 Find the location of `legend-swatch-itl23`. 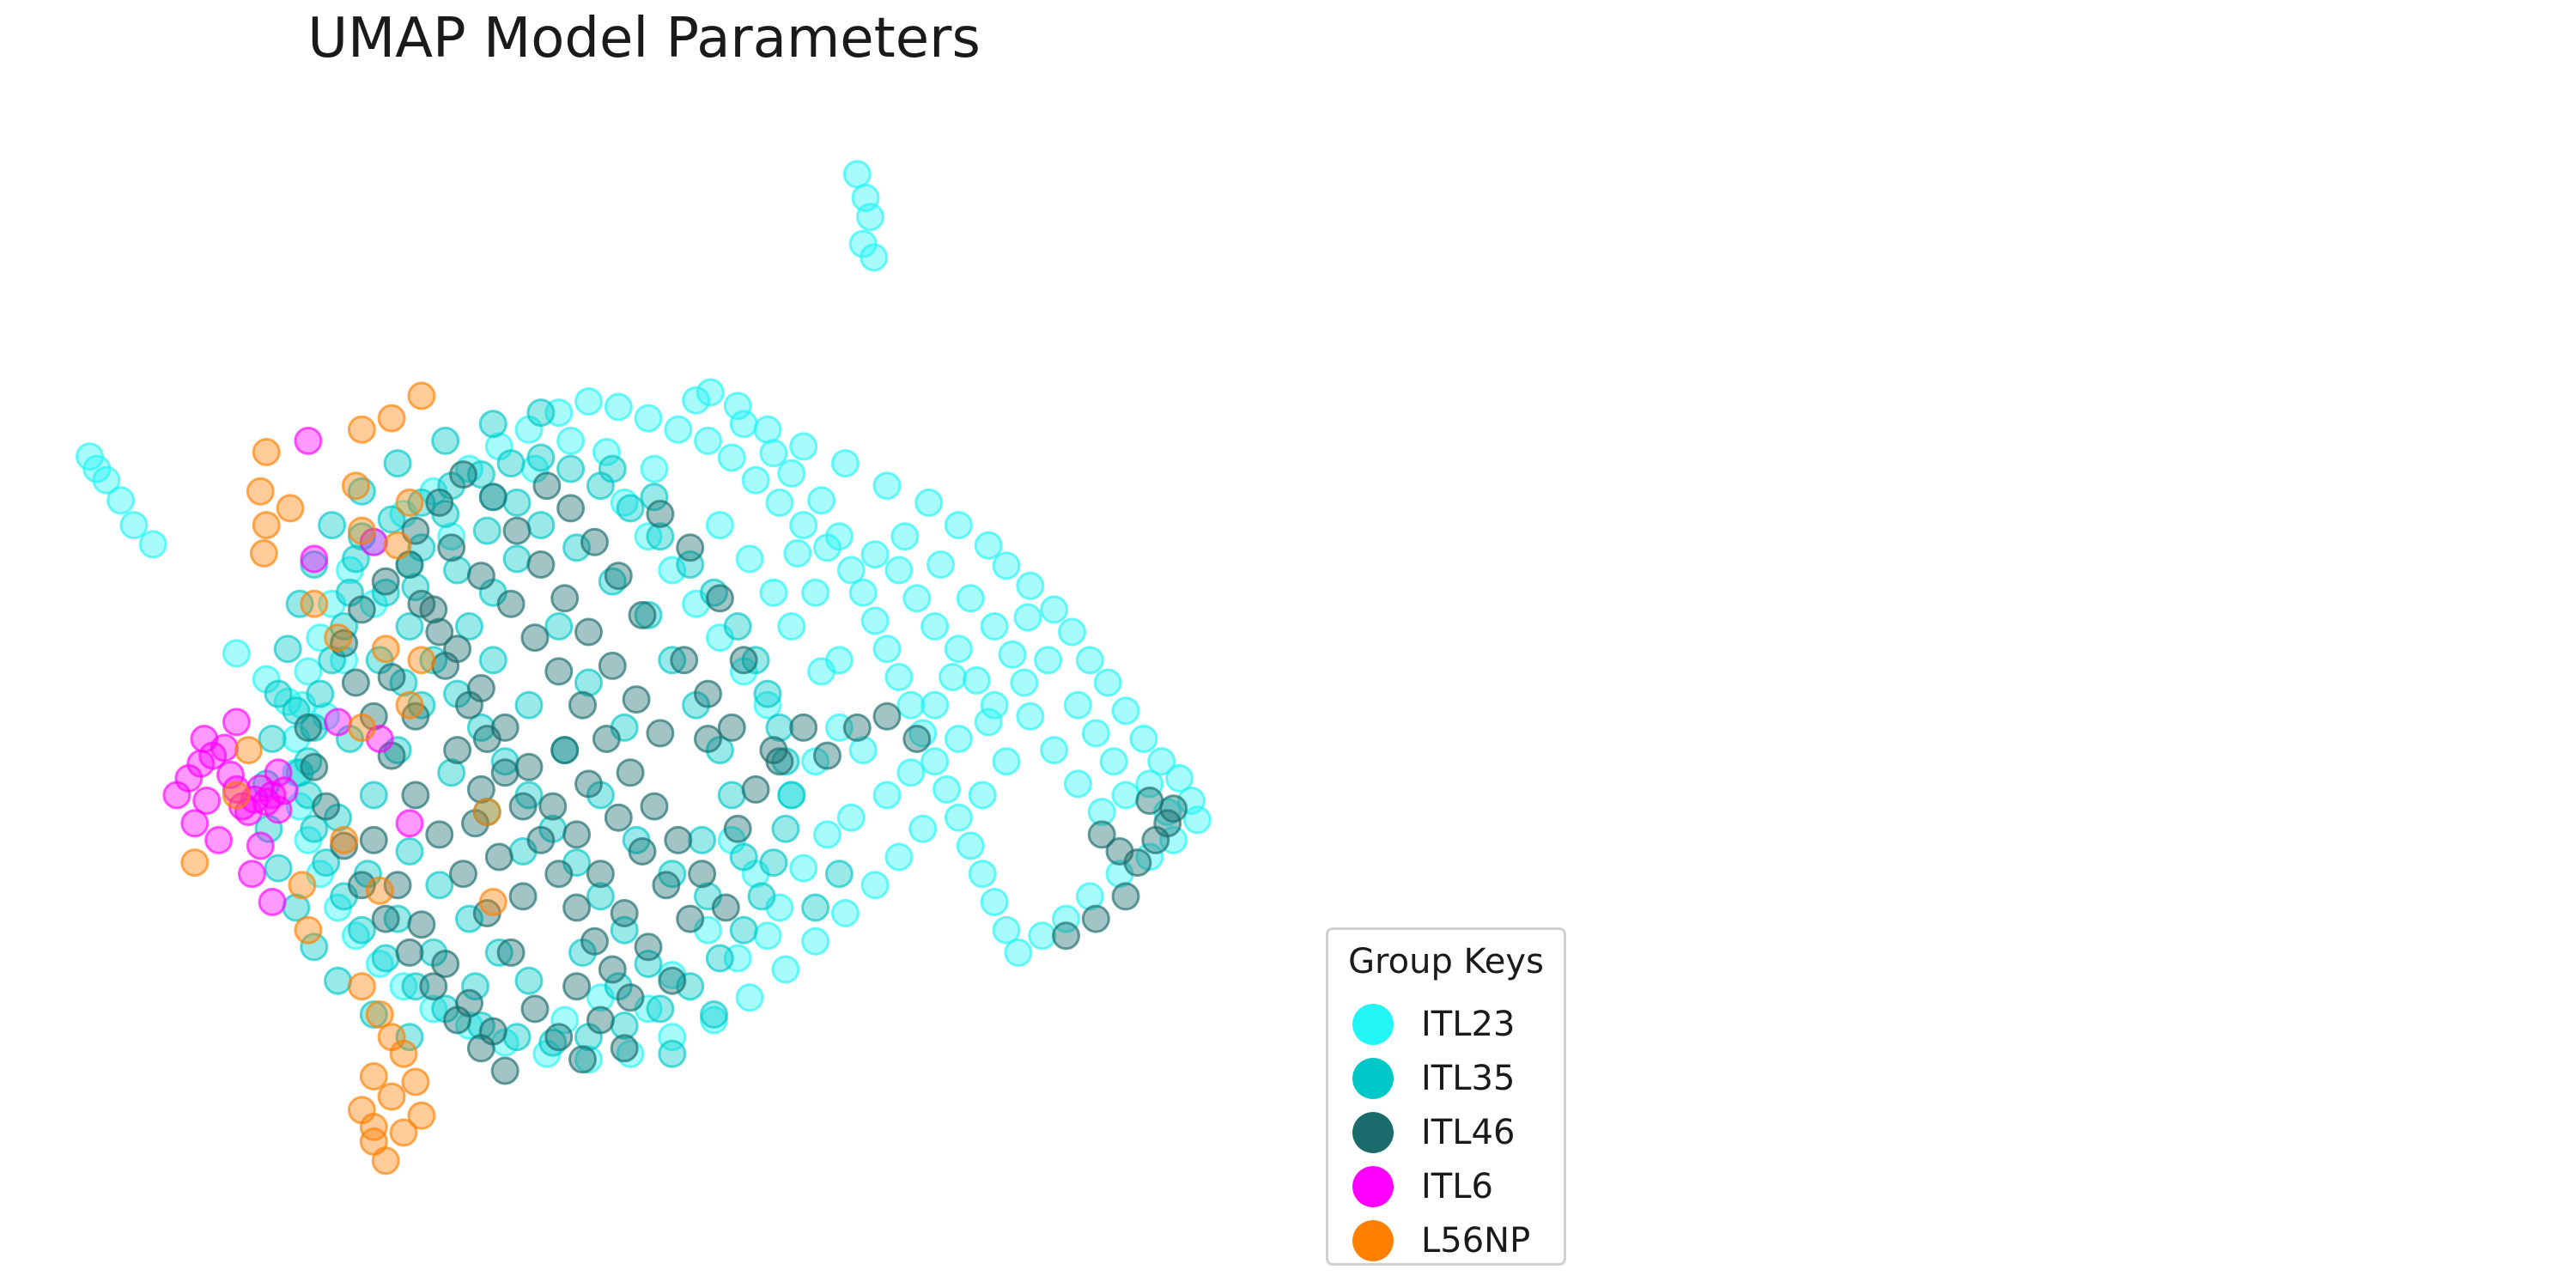

legend-swatch-itl23 is located at coordinates (1373, 1024).